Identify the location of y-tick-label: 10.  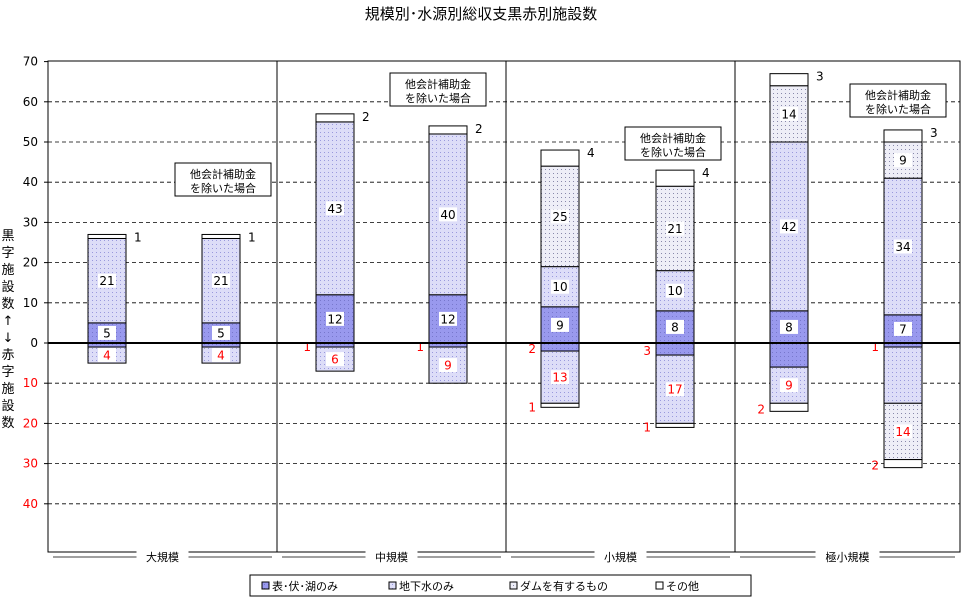
(30, 303).